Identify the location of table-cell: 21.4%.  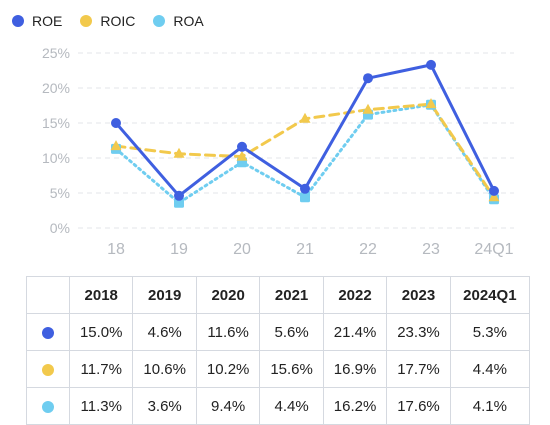
(355, 332).